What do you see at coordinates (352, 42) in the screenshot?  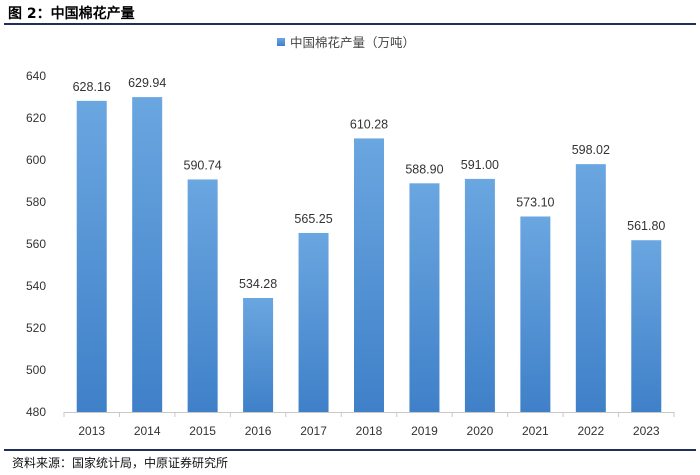 I see `legend-label: 中国棉花产量（万吨）` at bounding box center [352, 42].